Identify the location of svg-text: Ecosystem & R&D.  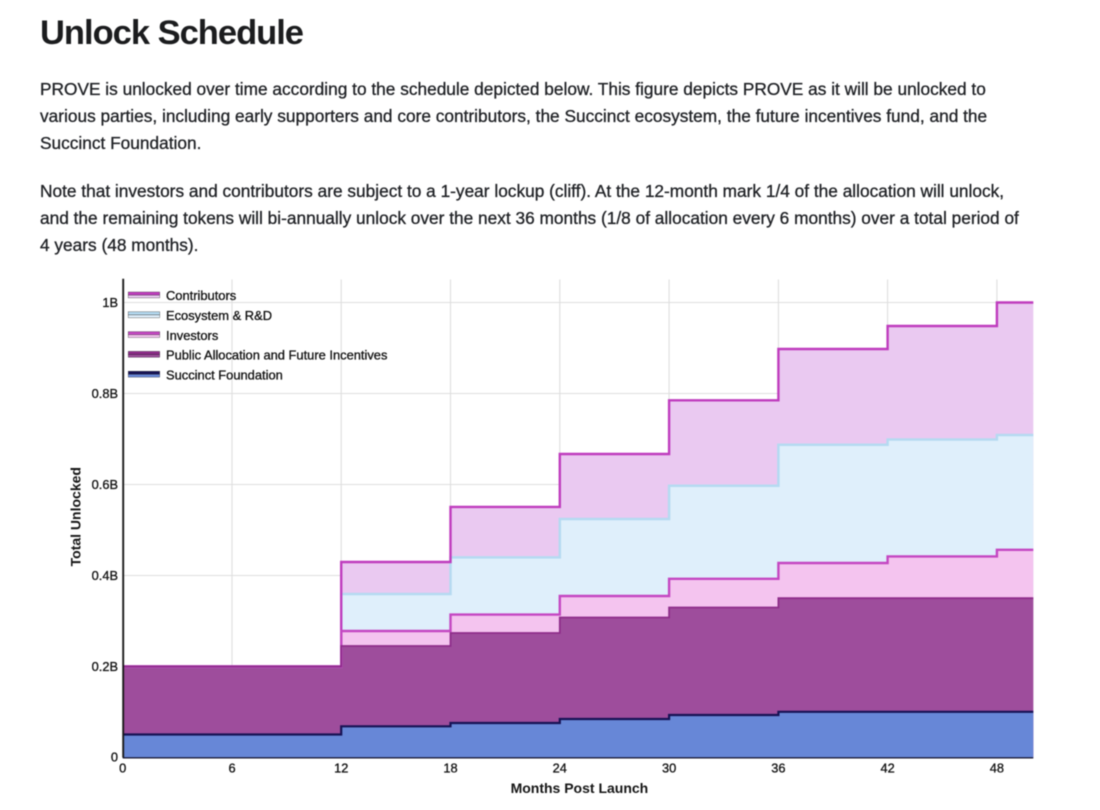
(219, 315).